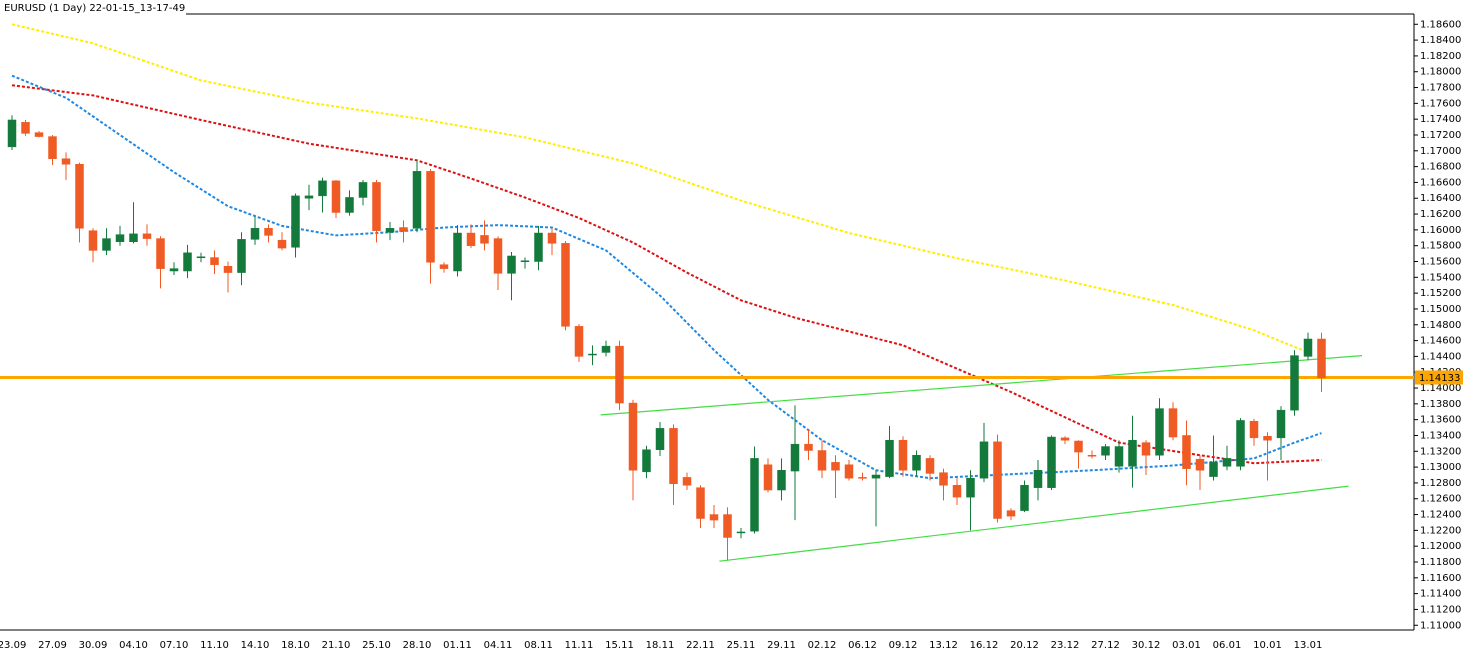 The width and height of the screenshot is (1472, 671). What do you see at coordinates (781, 645) in the screenshot?
I see `x-tick-label: 29.11` at bounding box center [781, 645].